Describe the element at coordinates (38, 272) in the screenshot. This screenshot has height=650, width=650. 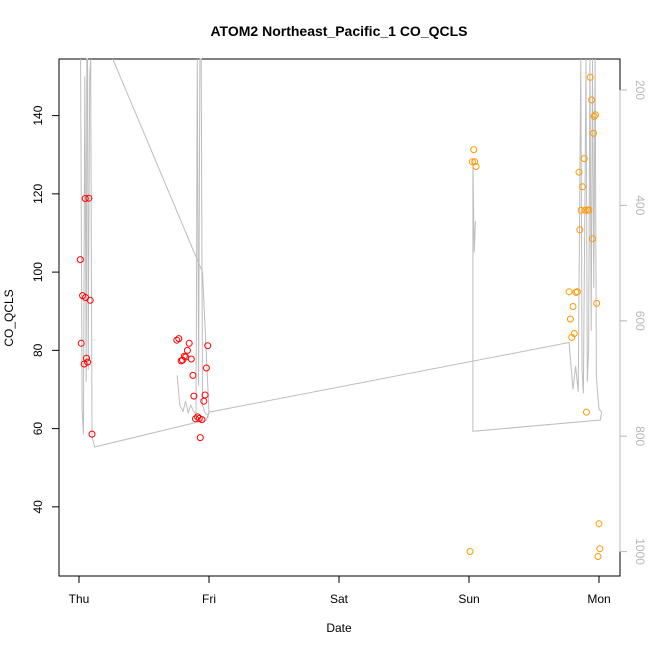
I see `y-tick-label: 100` at that location.